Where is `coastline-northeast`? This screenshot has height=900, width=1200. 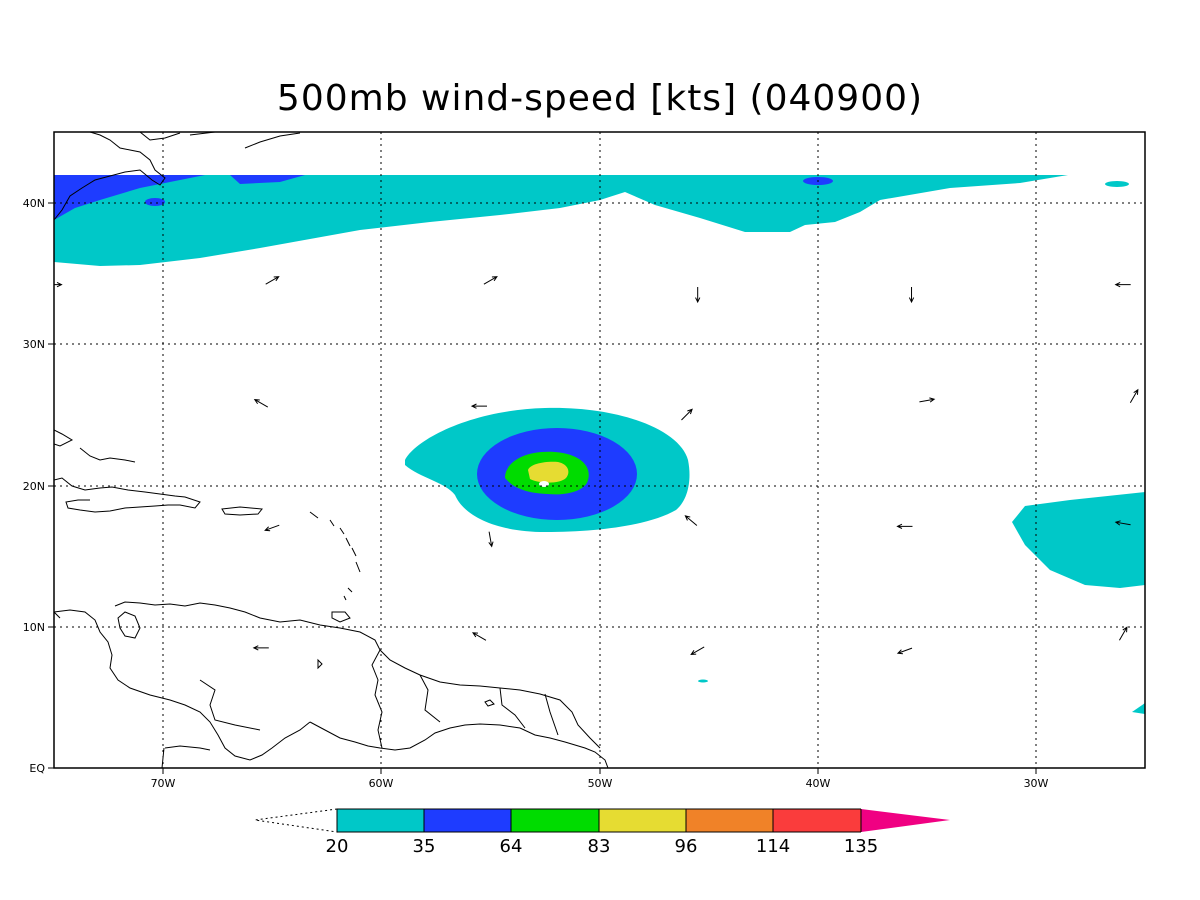
coastline-northeast is located at coordinates (177, 176).